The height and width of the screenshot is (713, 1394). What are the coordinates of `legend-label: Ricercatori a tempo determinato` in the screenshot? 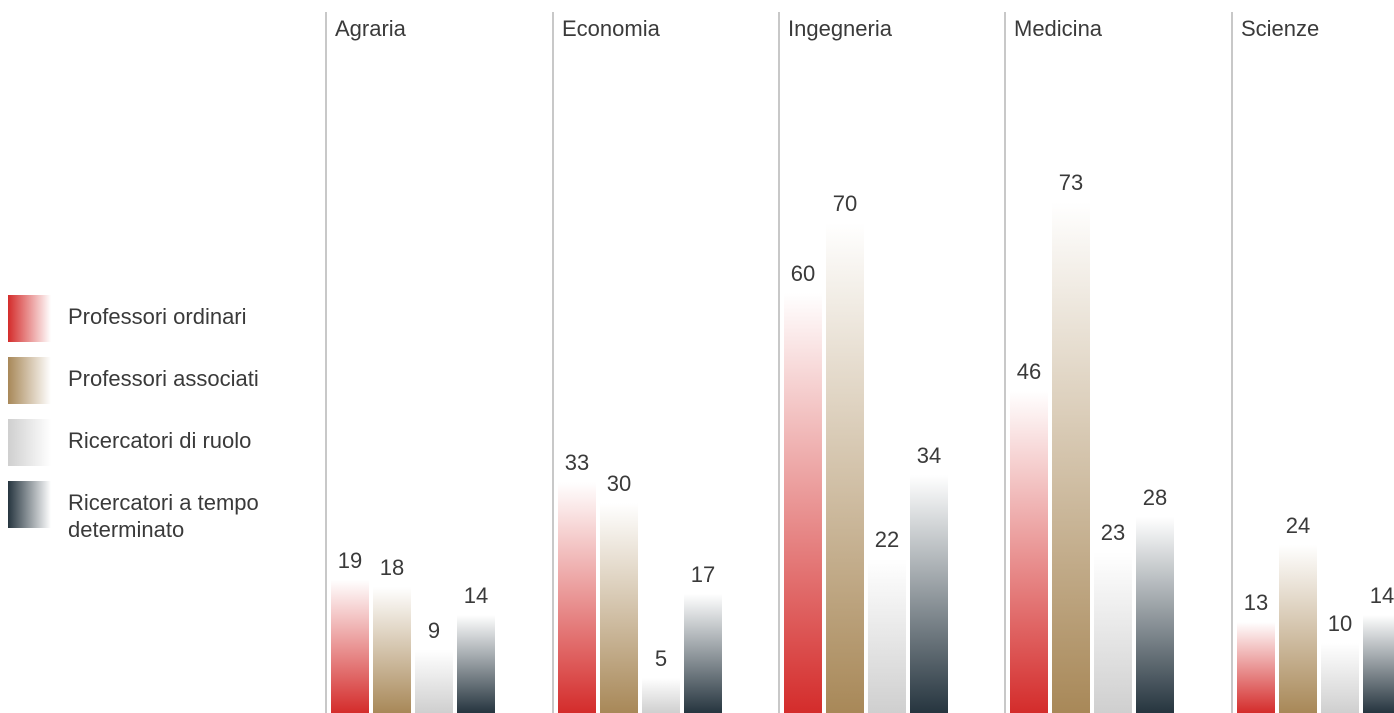 It's located at (163, 516).